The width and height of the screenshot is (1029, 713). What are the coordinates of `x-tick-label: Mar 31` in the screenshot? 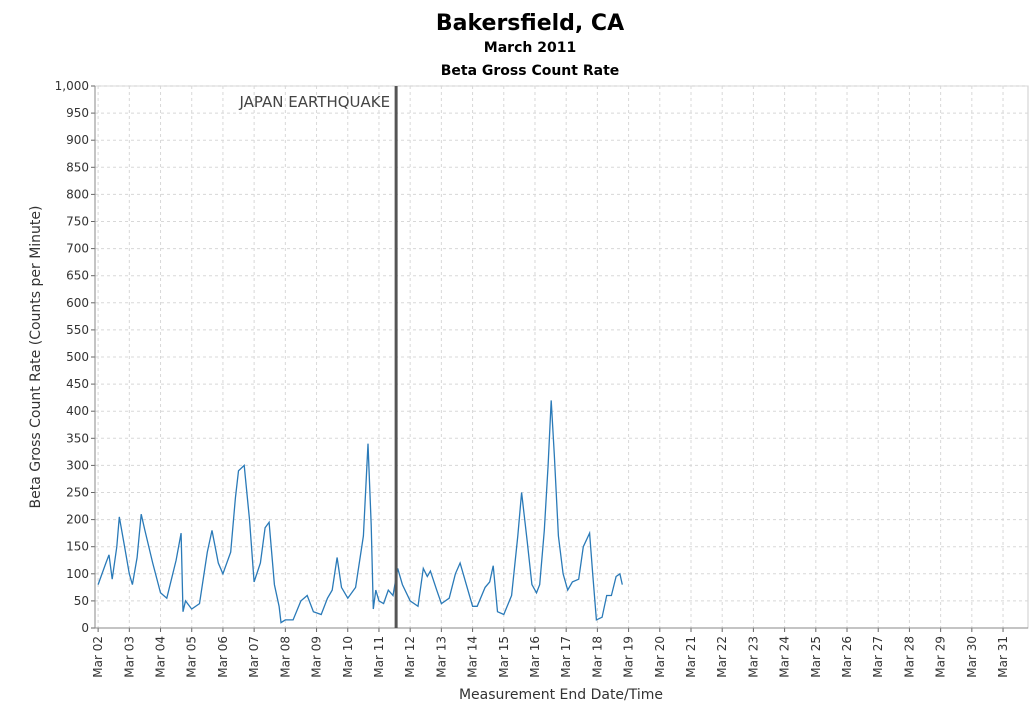 It's located at (1003, 657).